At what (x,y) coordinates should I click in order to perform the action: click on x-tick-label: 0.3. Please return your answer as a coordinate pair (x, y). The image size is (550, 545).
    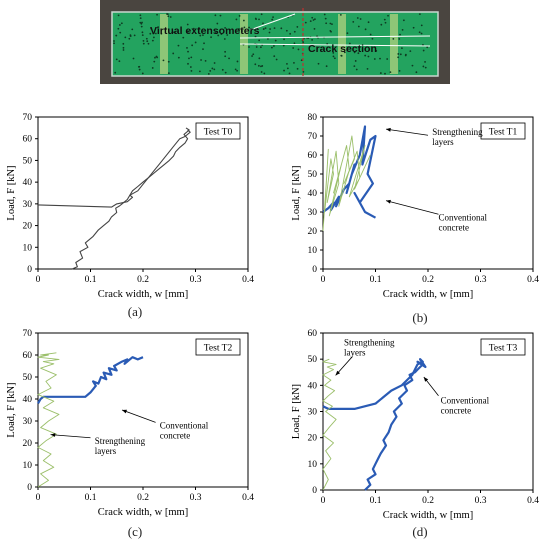
    Looking at the image, I should click on (481, 280).